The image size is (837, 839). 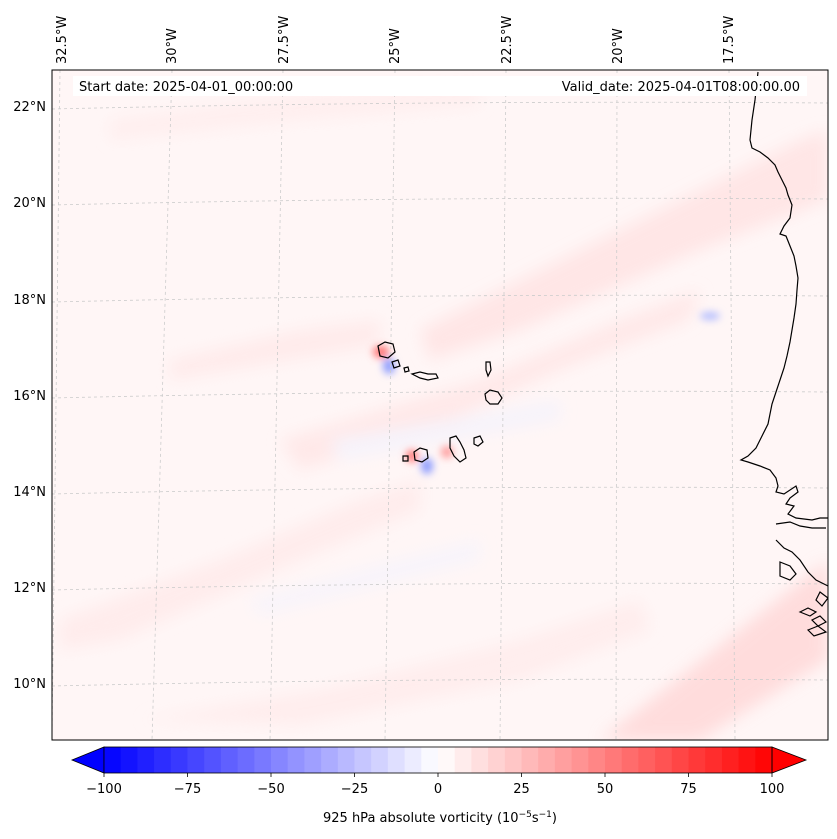 What do you see at coordinates (187, 789) in the screenshot?
I see `colorbar-tick-label: −75` at bounding box center [187, 789].